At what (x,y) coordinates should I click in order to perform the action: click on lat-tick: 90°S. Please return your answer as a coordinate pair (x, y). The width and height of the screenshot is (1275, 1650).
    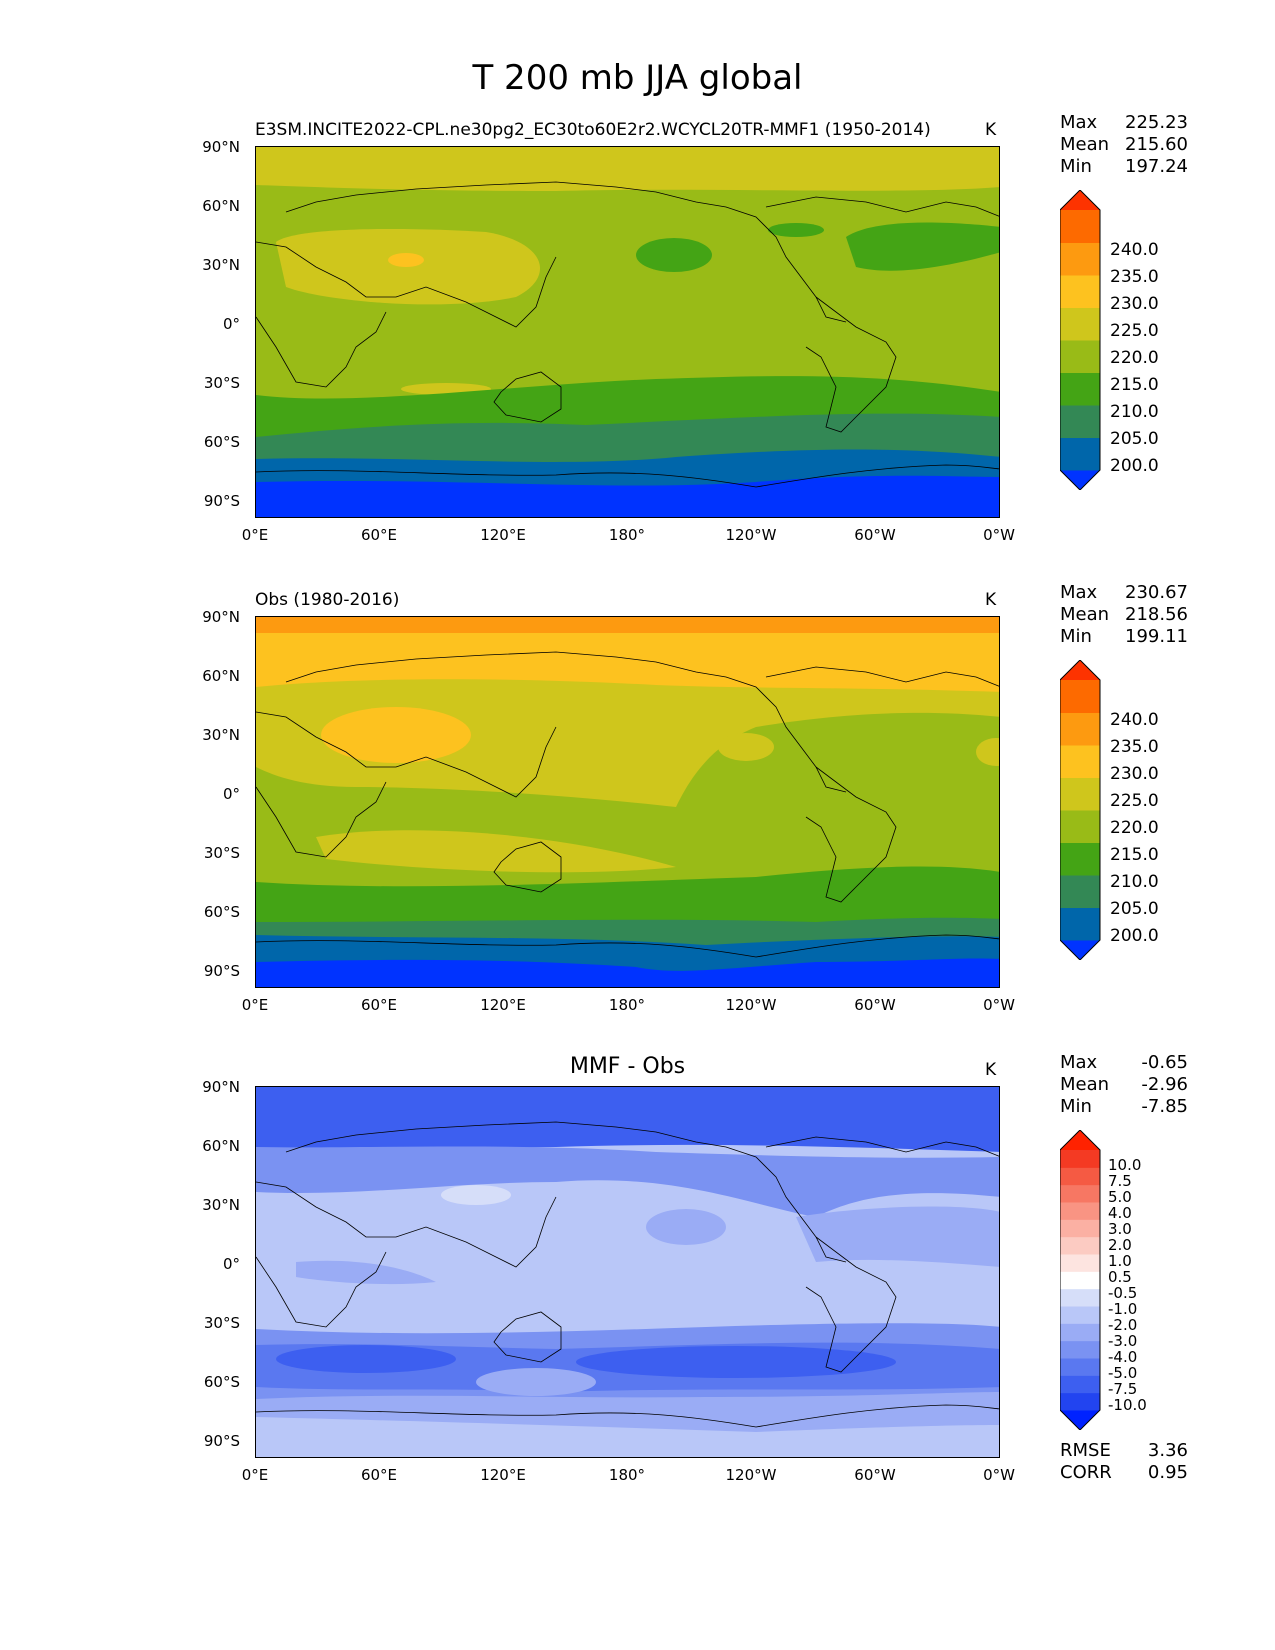
    Looking at the image, I should click on (221, 971).